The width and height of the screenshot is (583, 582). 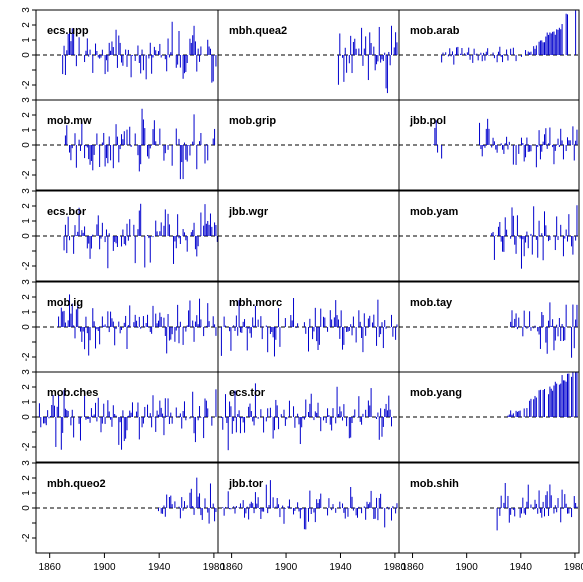 I want to click on panel-jbb-wgr: jbb.wgr, so click(x=308, y=236).